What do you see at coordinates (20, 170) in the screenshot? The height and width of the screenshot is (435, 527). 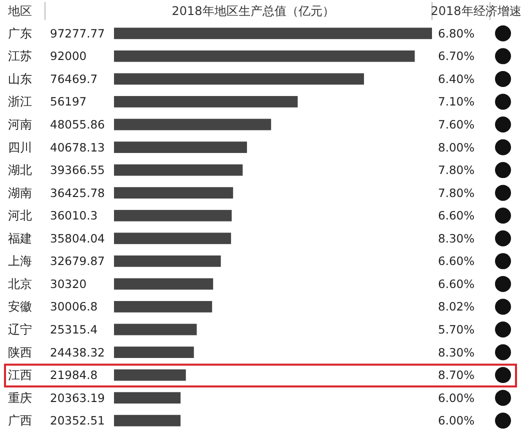 I see `y-tick-label: 湖北` at bounding box center [20, 170].